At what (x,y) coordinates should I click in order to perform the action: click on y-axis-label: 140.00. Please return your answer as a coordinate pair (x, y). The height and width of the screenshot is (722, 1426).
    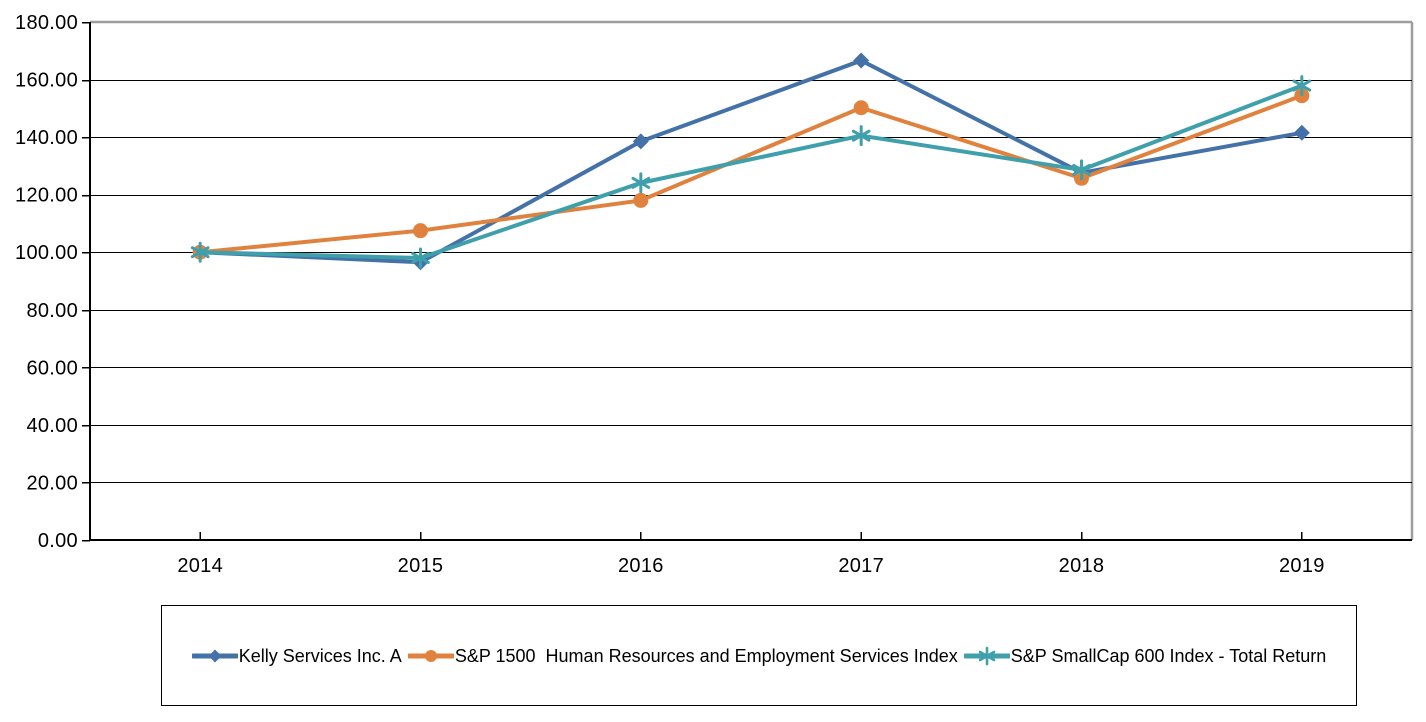
    Looking at the image, I should click on (46, 138).